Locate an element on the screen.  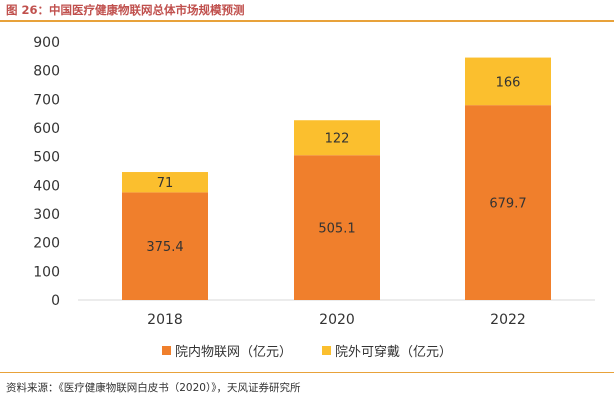
figure-title: 图 26：中国医疗健康物联网总体市场规模预测 is located at coordinates (125, 10).